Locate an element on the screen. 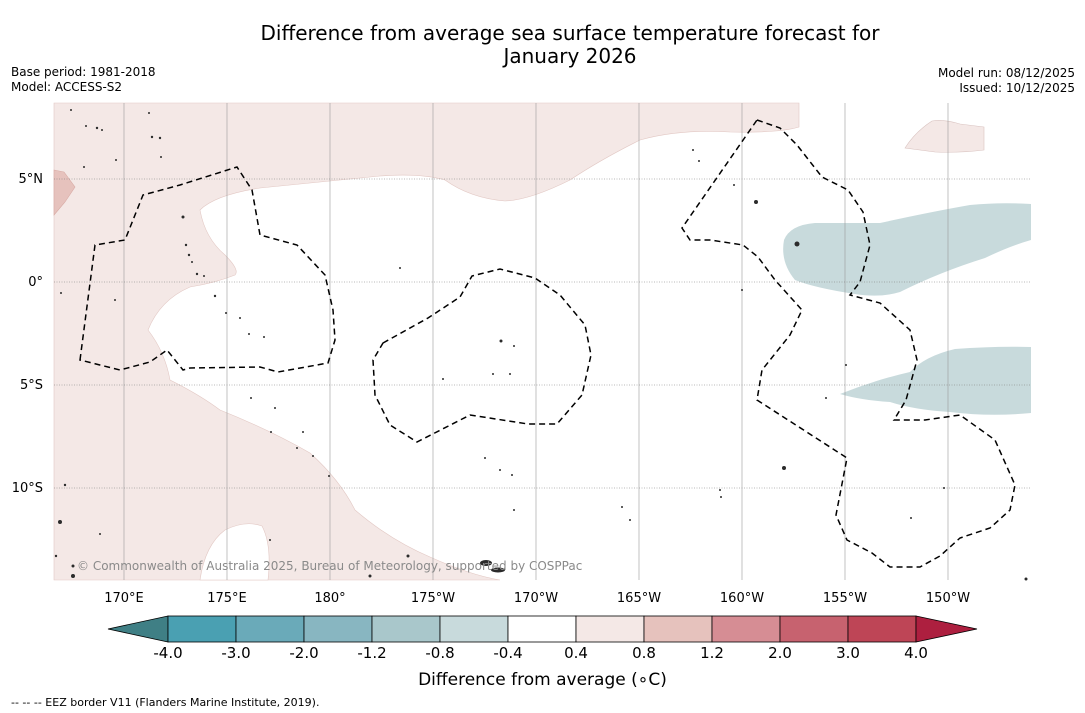 Image resolution: width=1085 pixels, height=713 pixels. colorbar-tick-label: 4.0 is located at coordinates (916, 653).